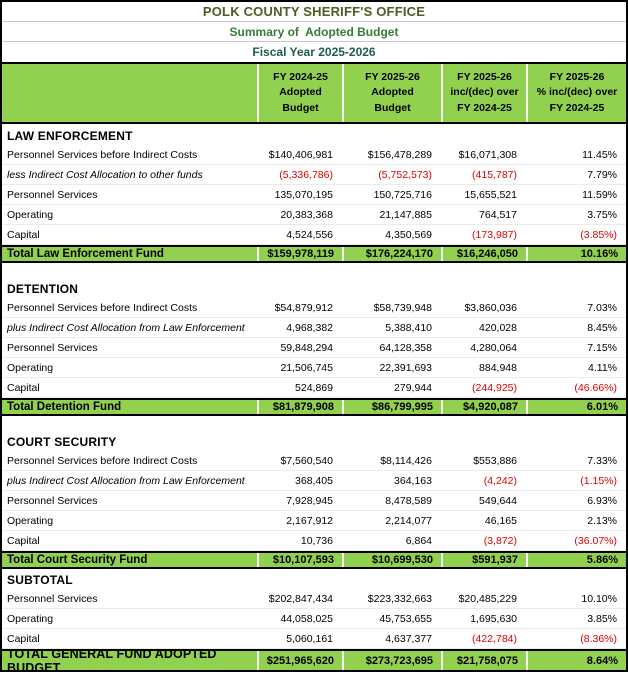  What do you see at coordinates (309, 638) in the screenshot?
I see `value-fy2425: 5,060,161` at bounding box center [309, 638].